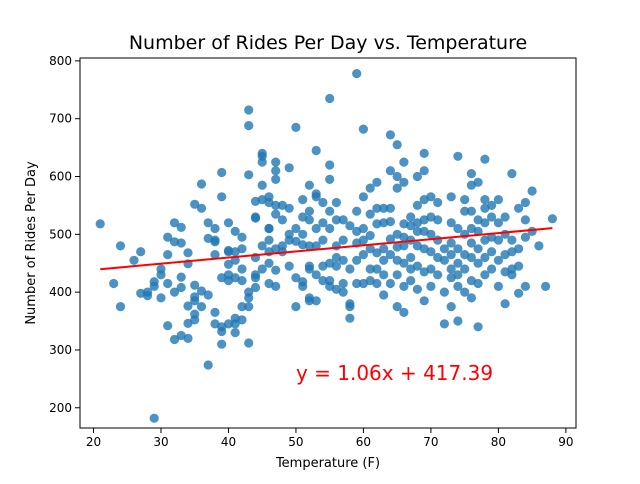  I want to click on x-tick-label: 50, so click(295, 442).